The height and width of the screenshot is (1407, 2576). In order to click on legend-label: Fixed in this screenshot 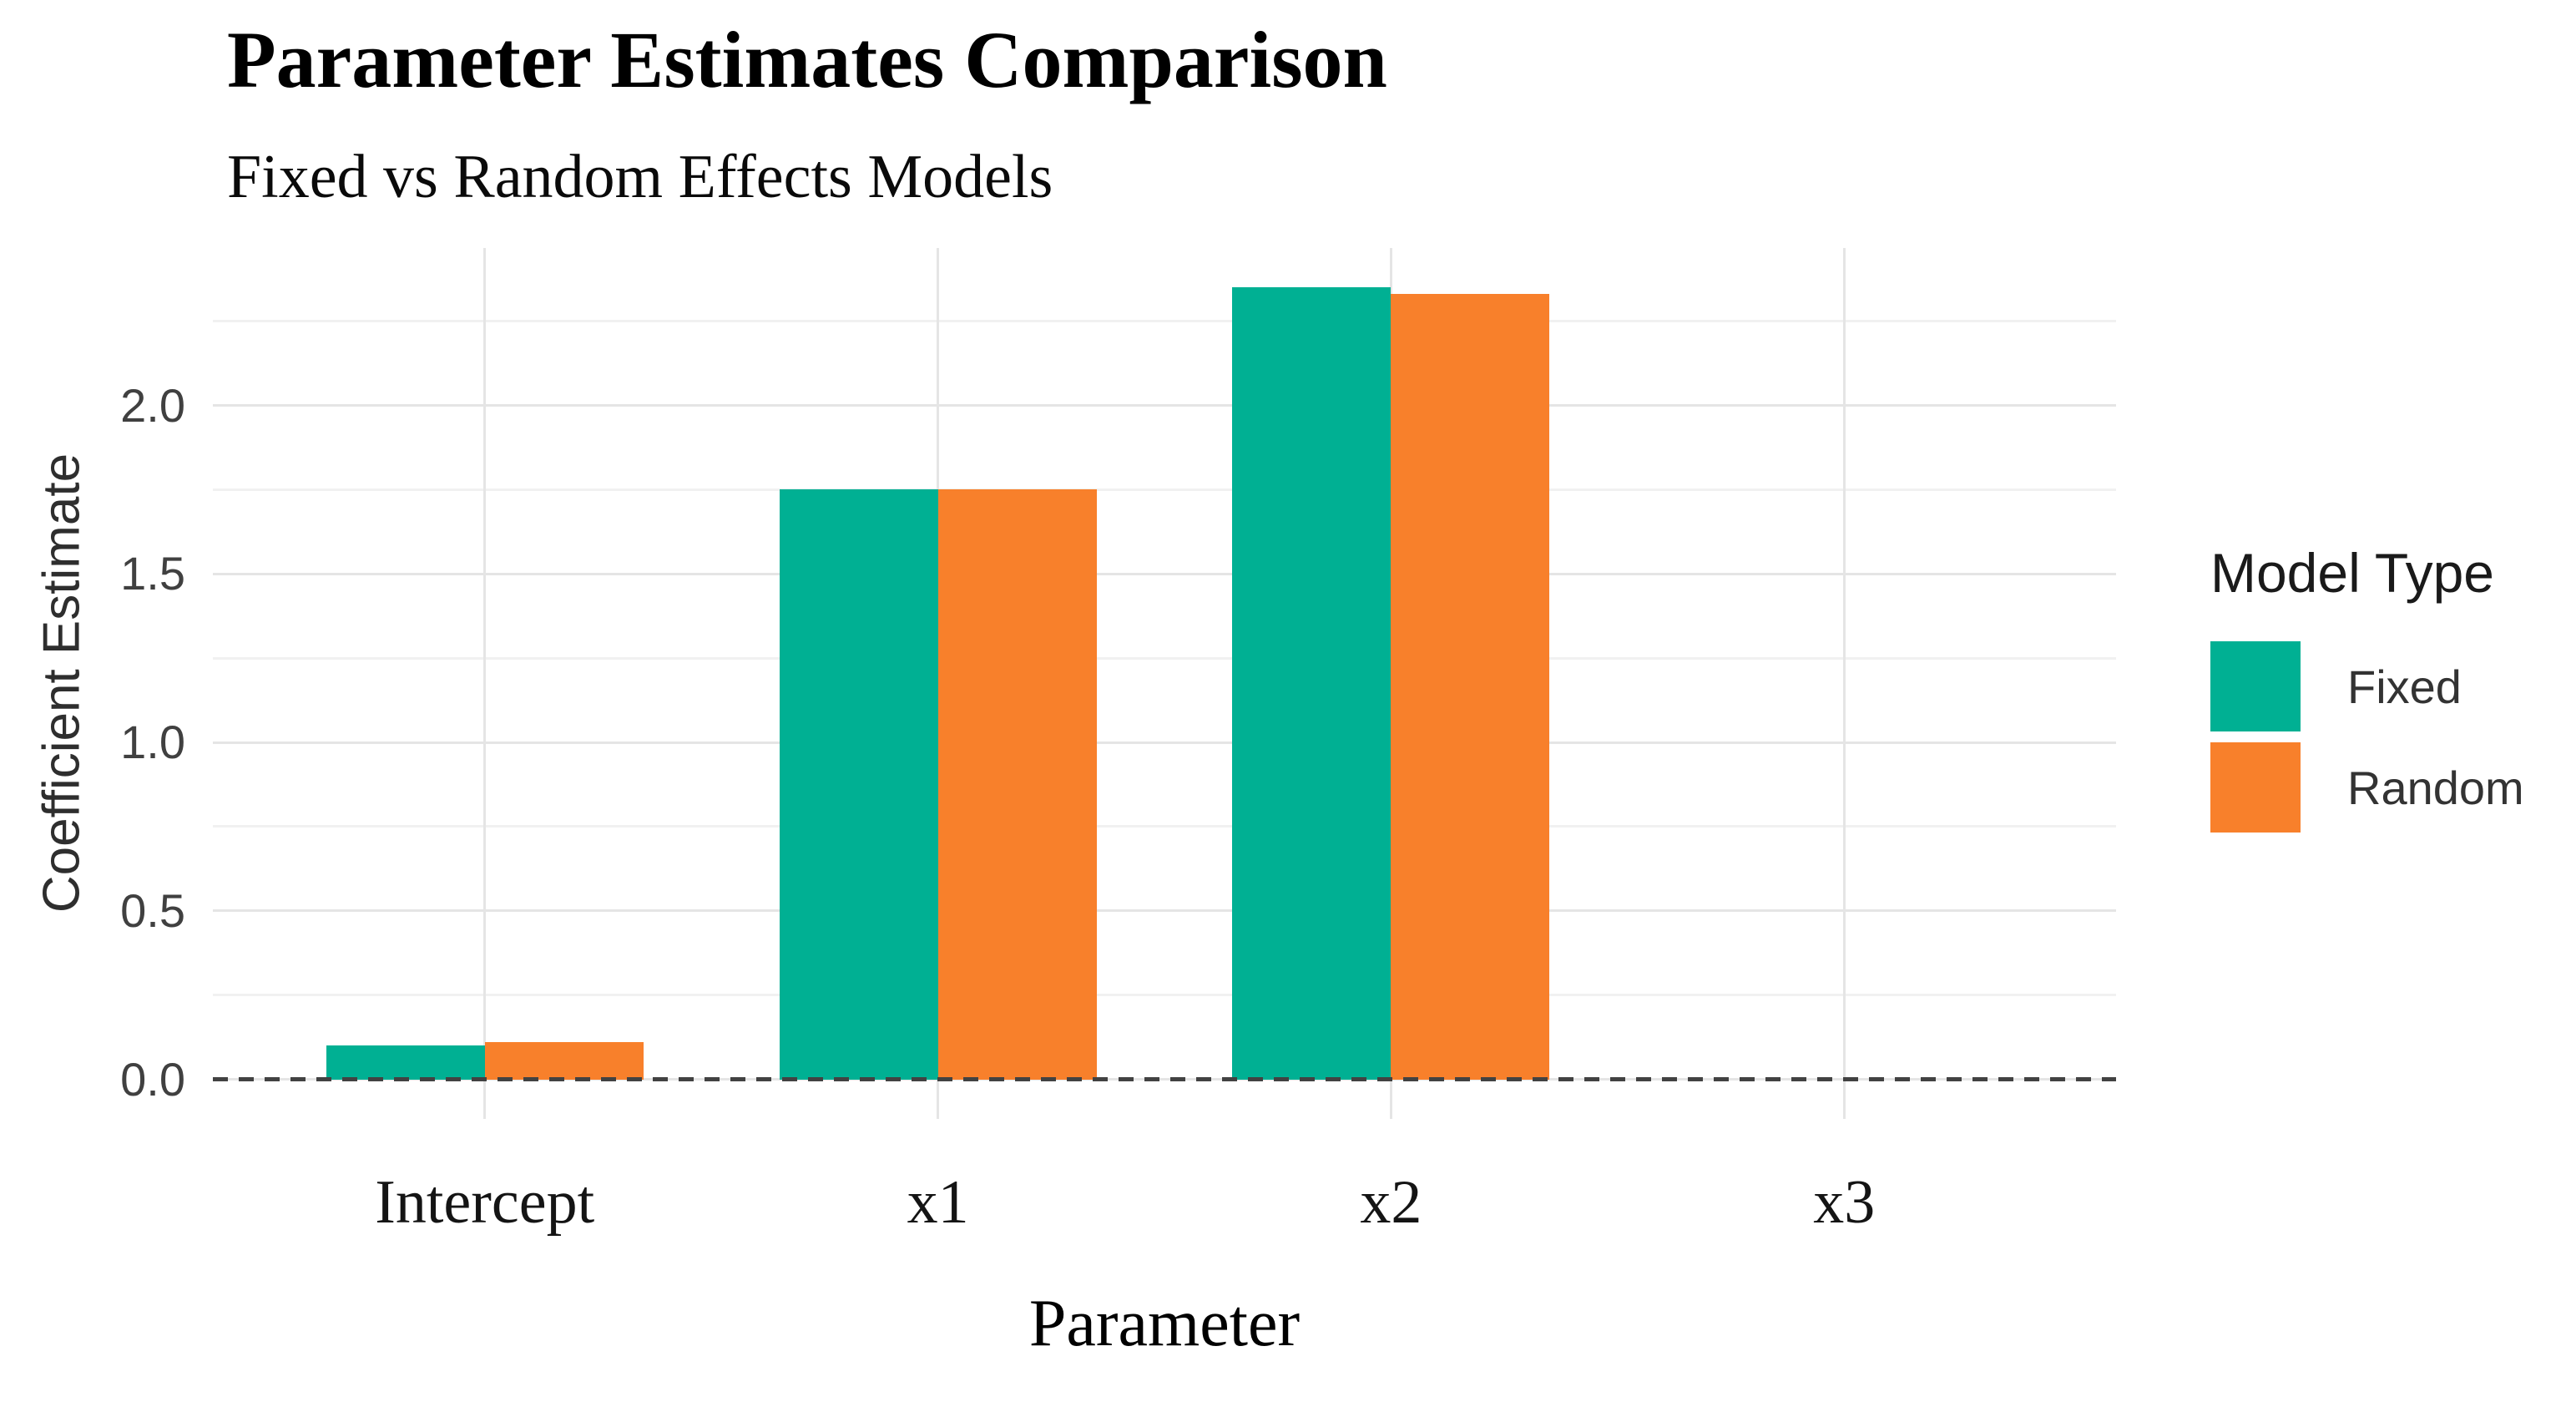, I will do `click(2404, 686)`.